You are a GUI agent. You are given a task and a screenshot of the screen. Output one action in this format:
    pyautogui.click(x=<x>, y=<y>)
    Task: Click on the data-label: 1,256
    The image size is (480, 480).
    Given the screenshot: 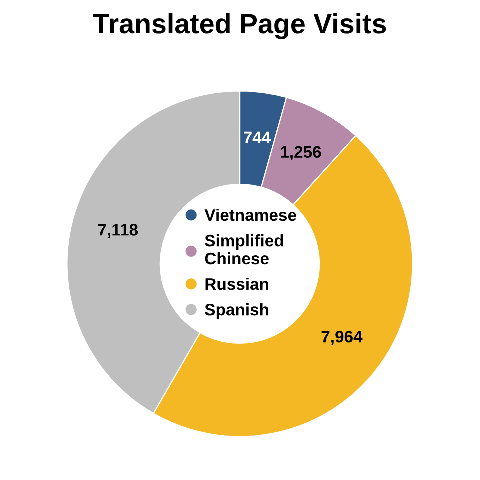 What is the action you would take?
    pyautogui.click(x=301, y=153)
    